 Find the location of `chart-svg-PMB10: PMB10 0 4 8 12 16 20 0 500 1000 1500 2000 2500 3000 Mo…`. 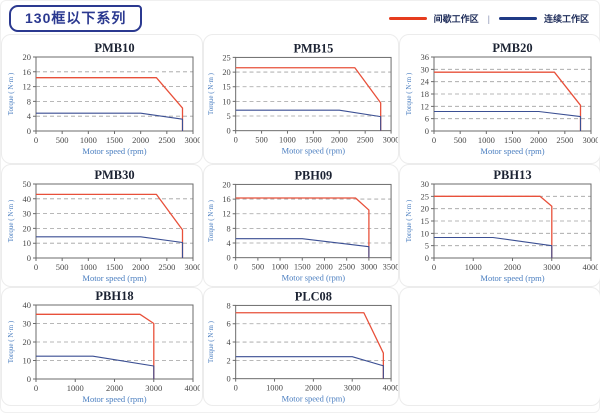

chart-svg-PMB10: PMB10 0 4 8 12 16 20 0 500 1000 1500 2000 2500 3000 Mo… is located at coordinates (104, 98).